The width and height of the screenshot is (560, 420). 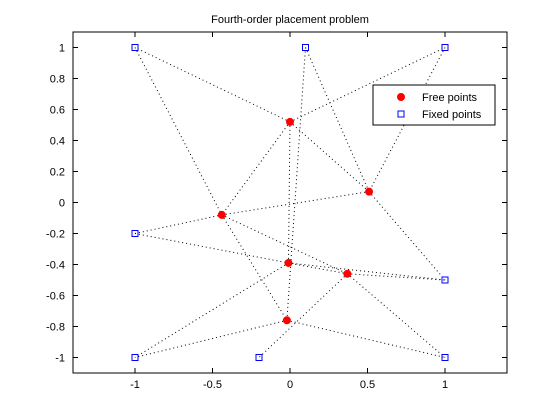 I want to click on legend-box, so click(x=434, y=105).